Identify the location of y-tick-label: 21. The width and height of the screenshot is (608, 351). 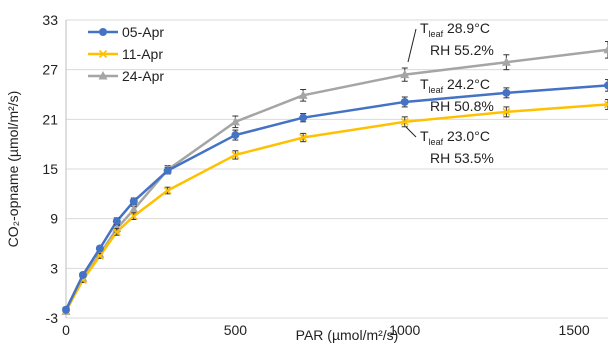
(50, 119).